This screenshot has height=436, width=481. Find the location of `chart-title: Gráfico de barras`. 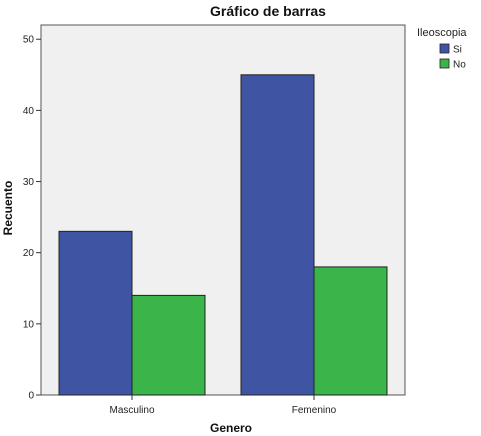

chart-title: Gráfico de barras is located at coordinates (268, 11).